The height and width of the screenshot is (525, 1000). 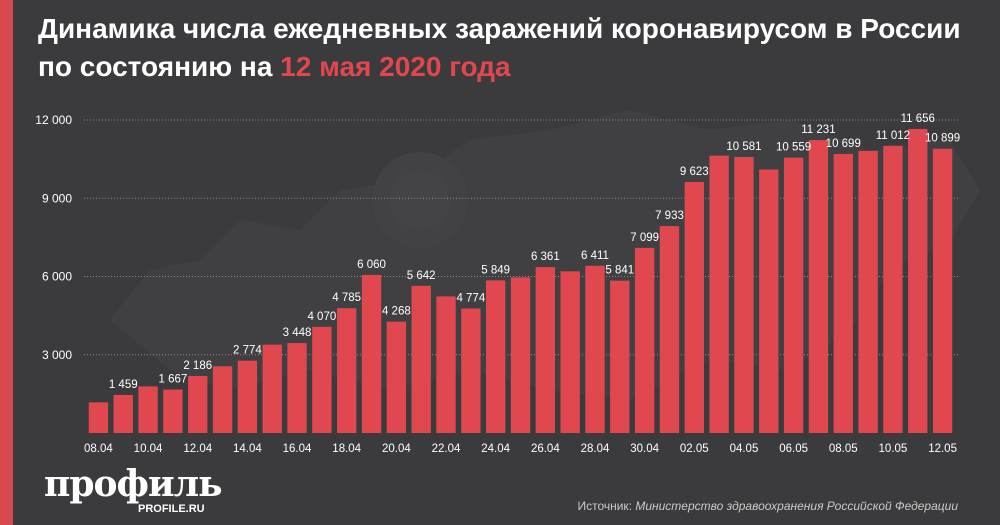 What do you see at coordinates (297, 333) in the screenshot?
I see `data-label: 3 448` at bounding box center [297, 333].